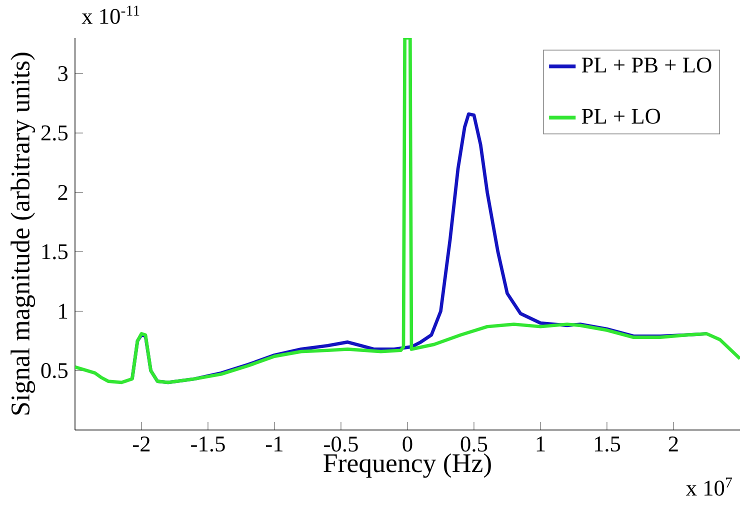 The width and height of the screenshot is (743, 515). What do you see at coordinates (63, 192) in the screenshot?
I see `y-tick-label: 2` at bounding box center [63, 192].